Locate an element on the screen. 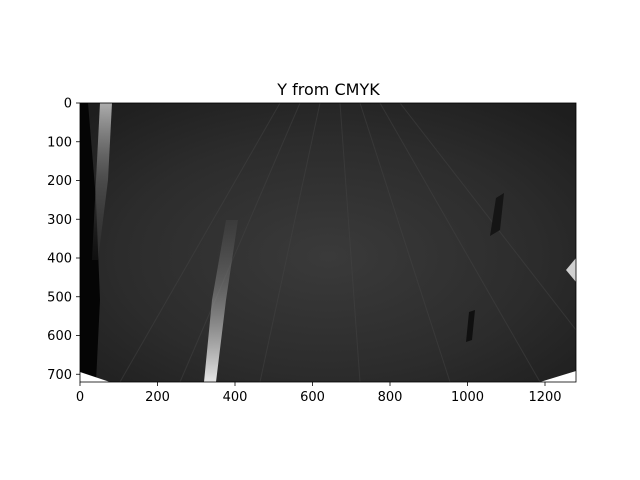 The height and width of the screenshot is (480, 640). x-tick-label: 200 is located at coordinates (157, 397).